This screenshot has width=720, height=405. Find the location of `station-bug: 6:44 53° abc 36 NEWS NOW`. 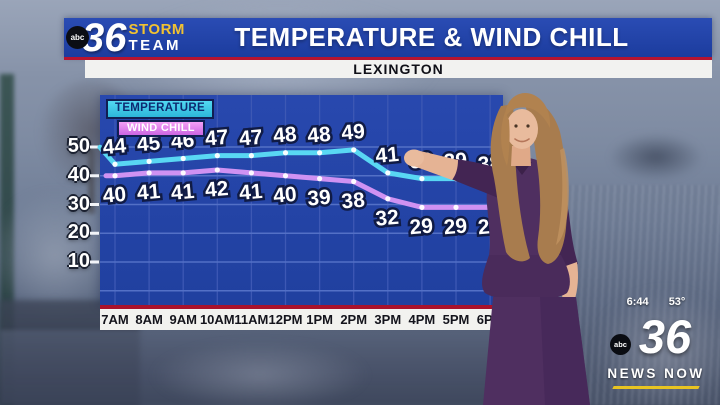

station-bug: 6:44 53° abc 36 NEWS NOW is located at coordinates (656, 342).